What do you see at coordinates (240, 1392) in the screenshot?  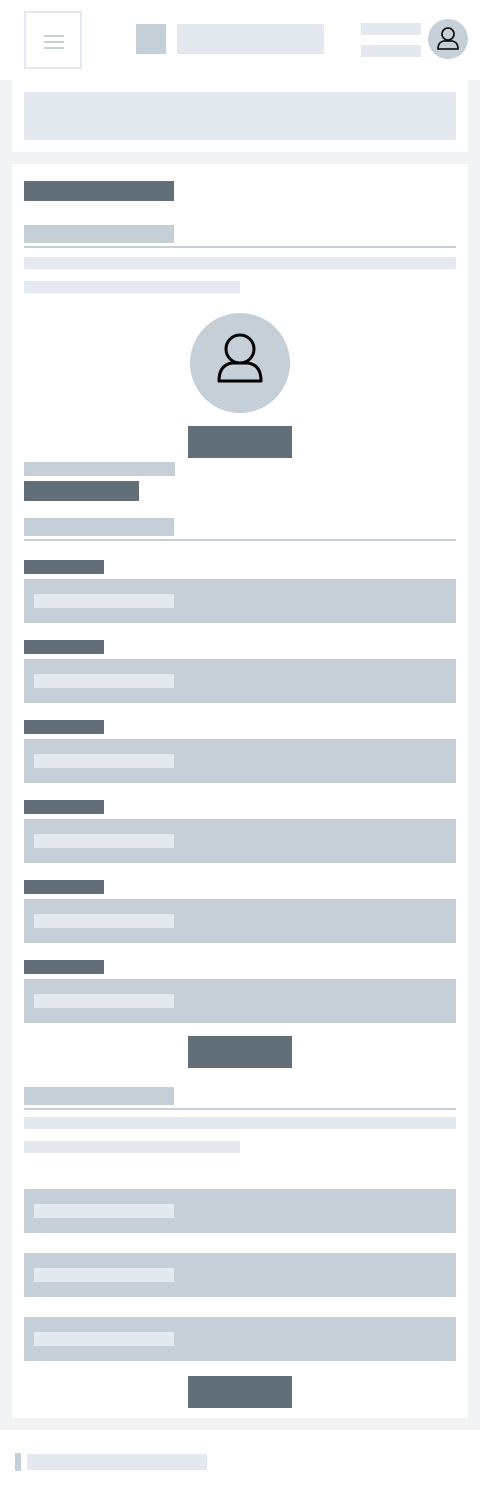 I see `update-password-button` at bounding box center [240, 1392].